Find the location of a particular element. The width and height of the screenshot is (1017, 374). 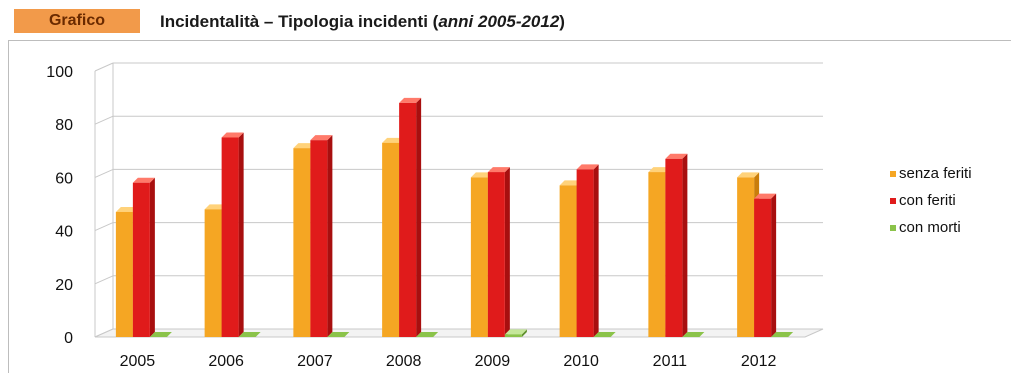

chart-title-end: ) is located at coordinates (562, 21).